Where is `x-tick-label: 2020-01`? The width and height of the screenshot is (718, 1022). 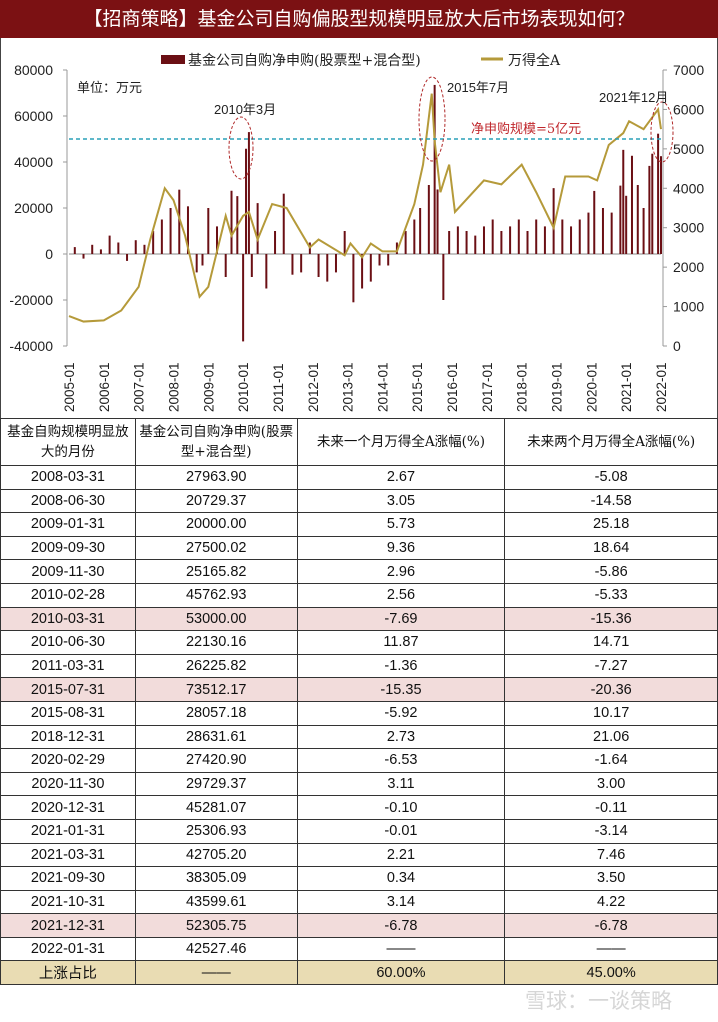
x-tick-label: 2020-01 is located at coordinates (591, 387).